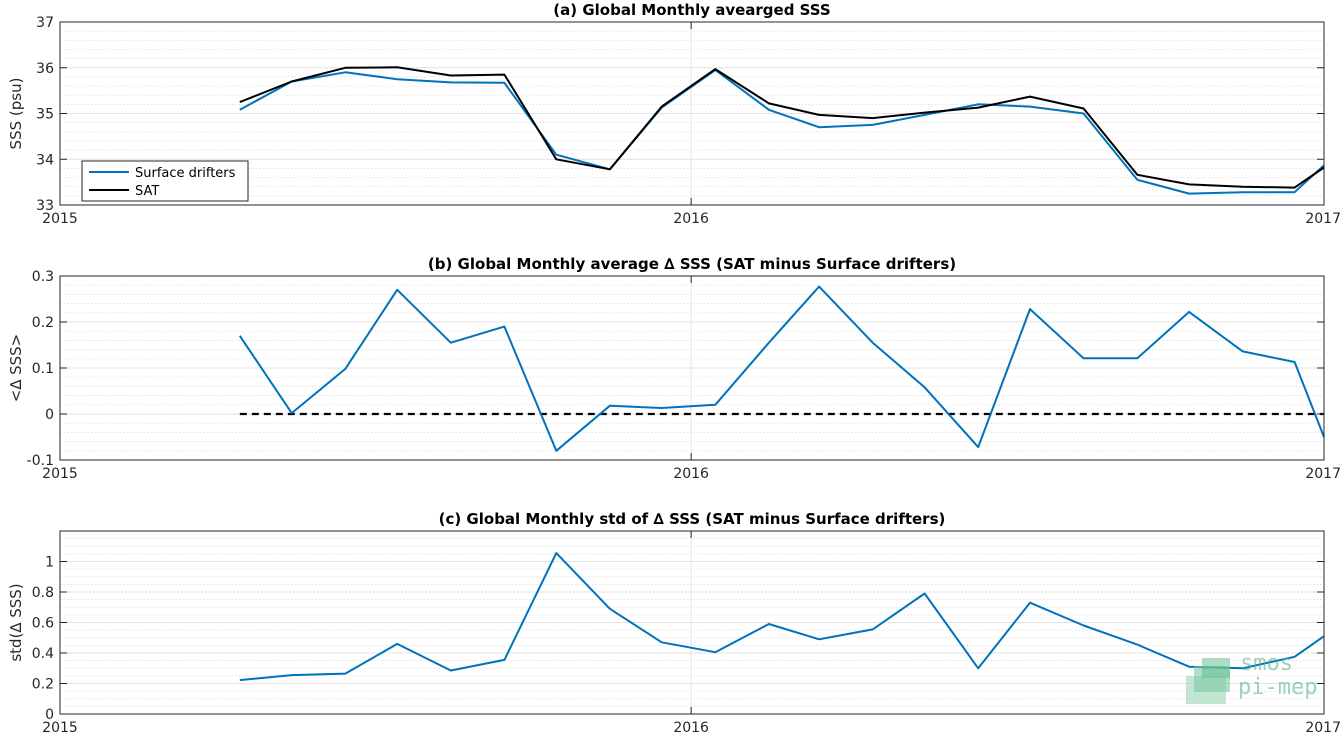 This screenshot has width=1342, height=736. Describe the element at coordinates (1277, 687) in the screenshot. I see `logo-text-pi-mep: pi-mep` at that location.